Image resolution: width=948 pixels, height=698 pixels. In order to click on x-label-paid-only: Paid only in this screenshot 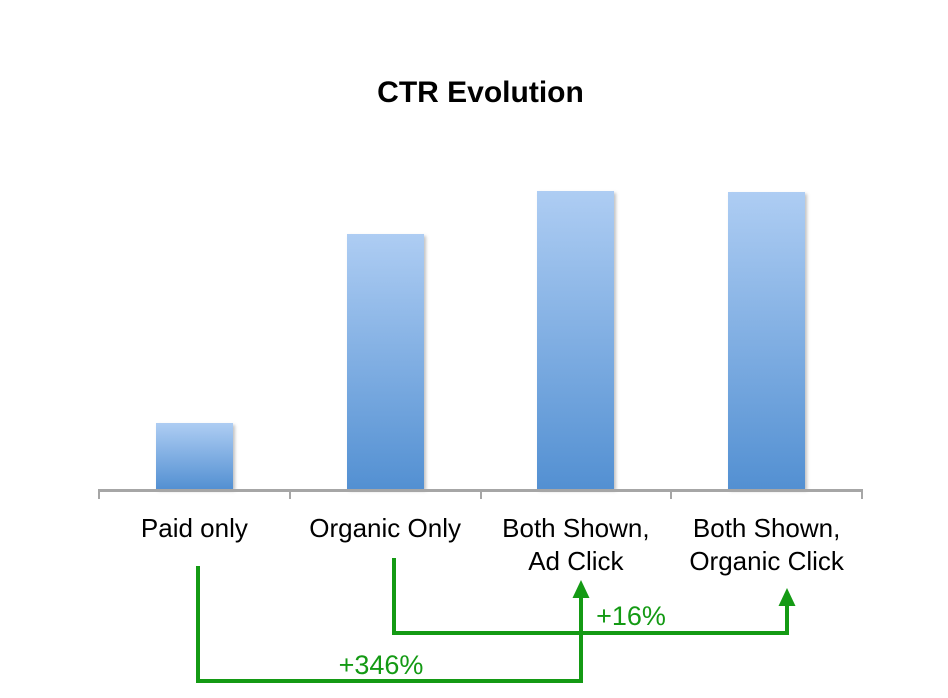, I will do `click(194, 528)`.